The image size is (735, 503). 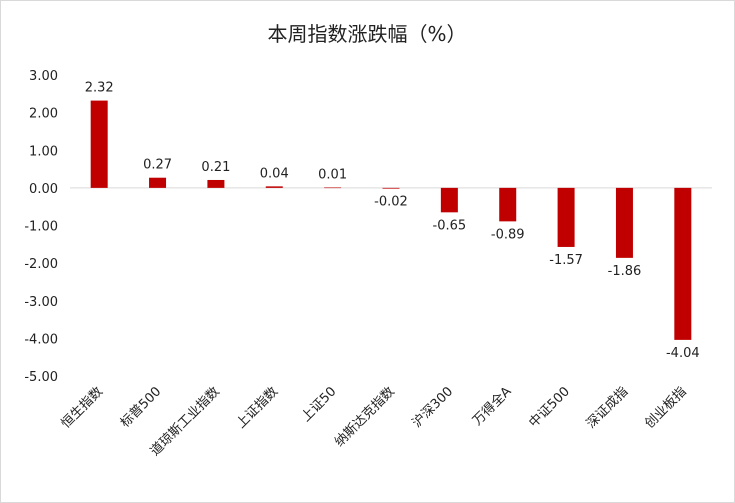 What do you see at coordinates (508, 234) in the screenshot?
I see `data-label: -0.89` at bounding box center [508, 234].